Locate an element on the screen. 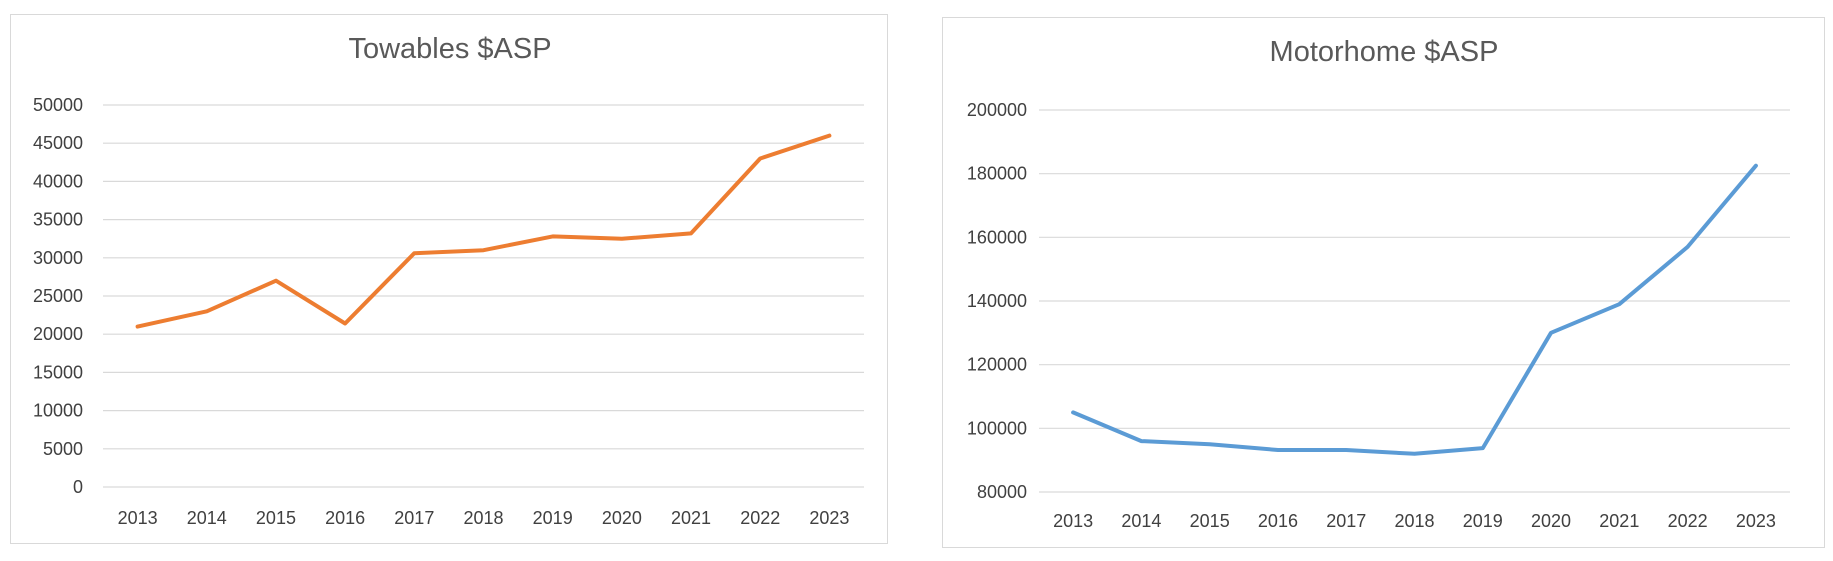 The height and width of the screenshot is (561, 1833). chart-title: Towables $ASP is located at coordinates (449, 49).